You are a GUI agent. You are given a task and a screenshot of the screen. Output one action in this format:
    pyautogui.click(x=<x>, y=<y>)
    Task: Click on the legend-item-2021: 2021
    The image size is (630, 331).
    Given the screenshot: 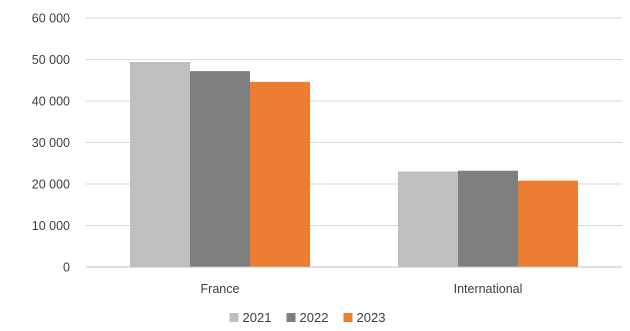 What is the action you would take?
    pyautogui.click(x=250, y=317)
    